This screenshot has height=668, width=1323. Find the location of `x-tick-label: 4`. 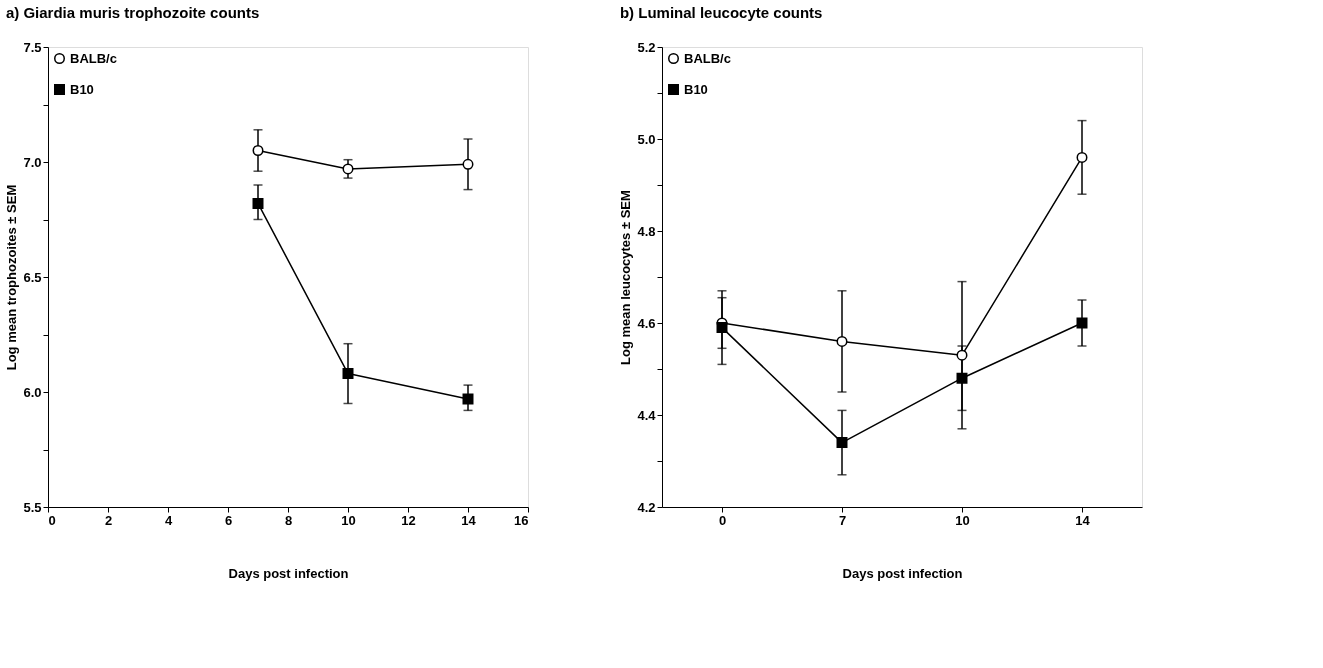

x-tick-label: 4 is located at coordinates (168, 520).